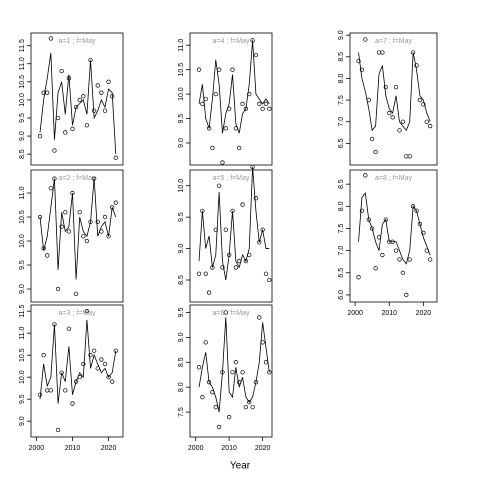  Describe the element at coordinates (77, 41) in the screenshot. I see `panel-title: a=1 ; f=May` at that location.